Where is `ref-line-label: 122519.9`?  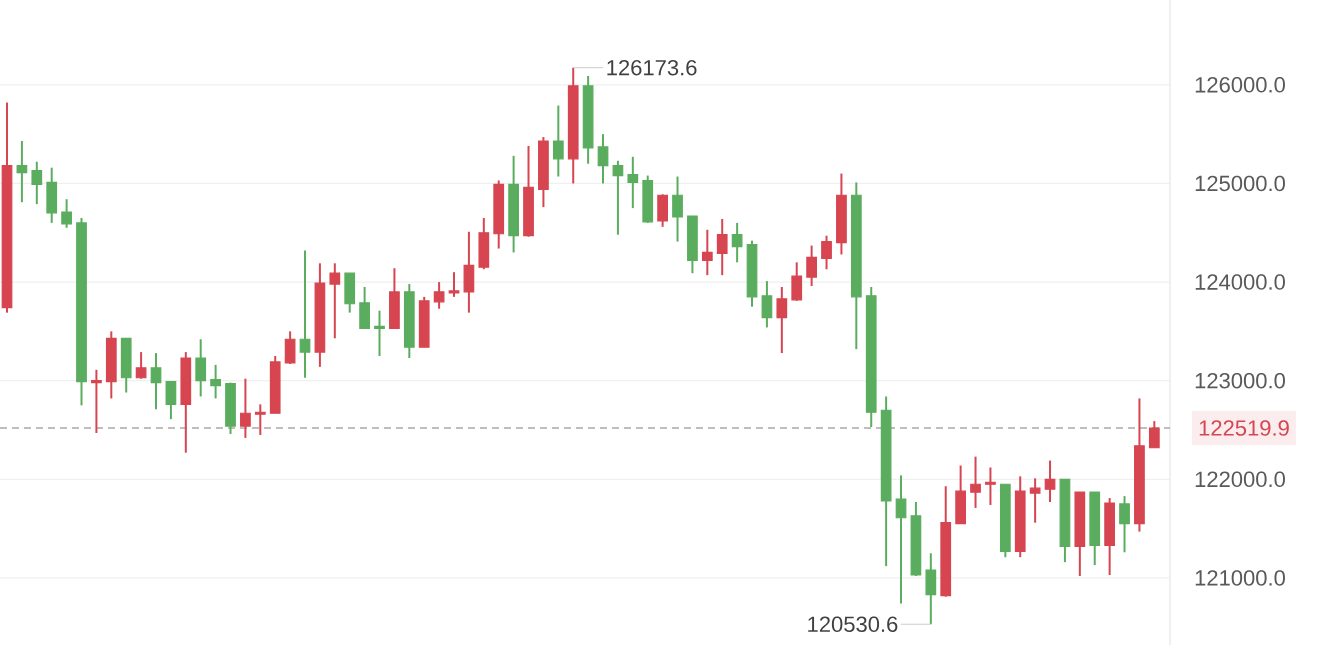
ref-line-label: 122519.9 is located at coordinates (1244, 428).